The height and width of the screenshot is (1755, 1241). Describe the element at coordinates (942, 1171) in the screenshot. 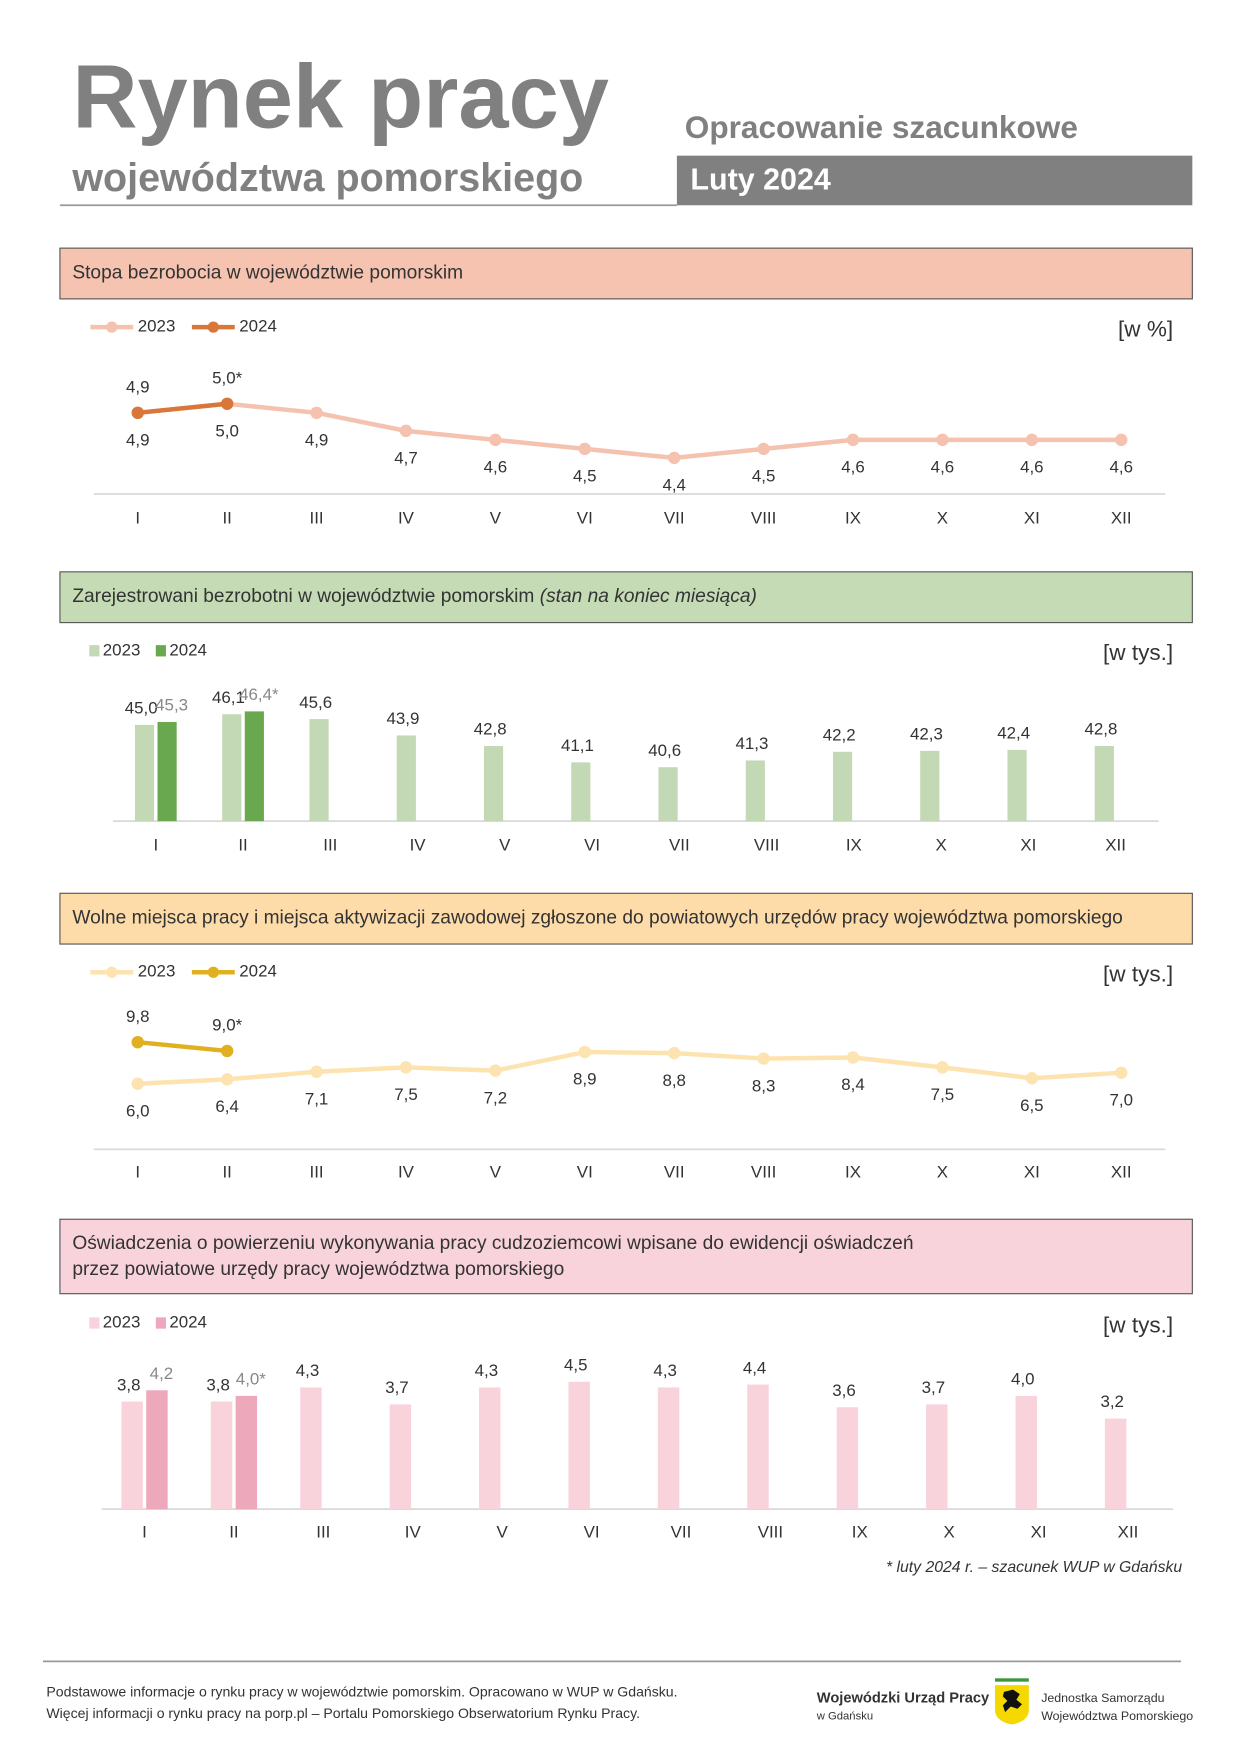

I see `x-tick-label: X` at that location.